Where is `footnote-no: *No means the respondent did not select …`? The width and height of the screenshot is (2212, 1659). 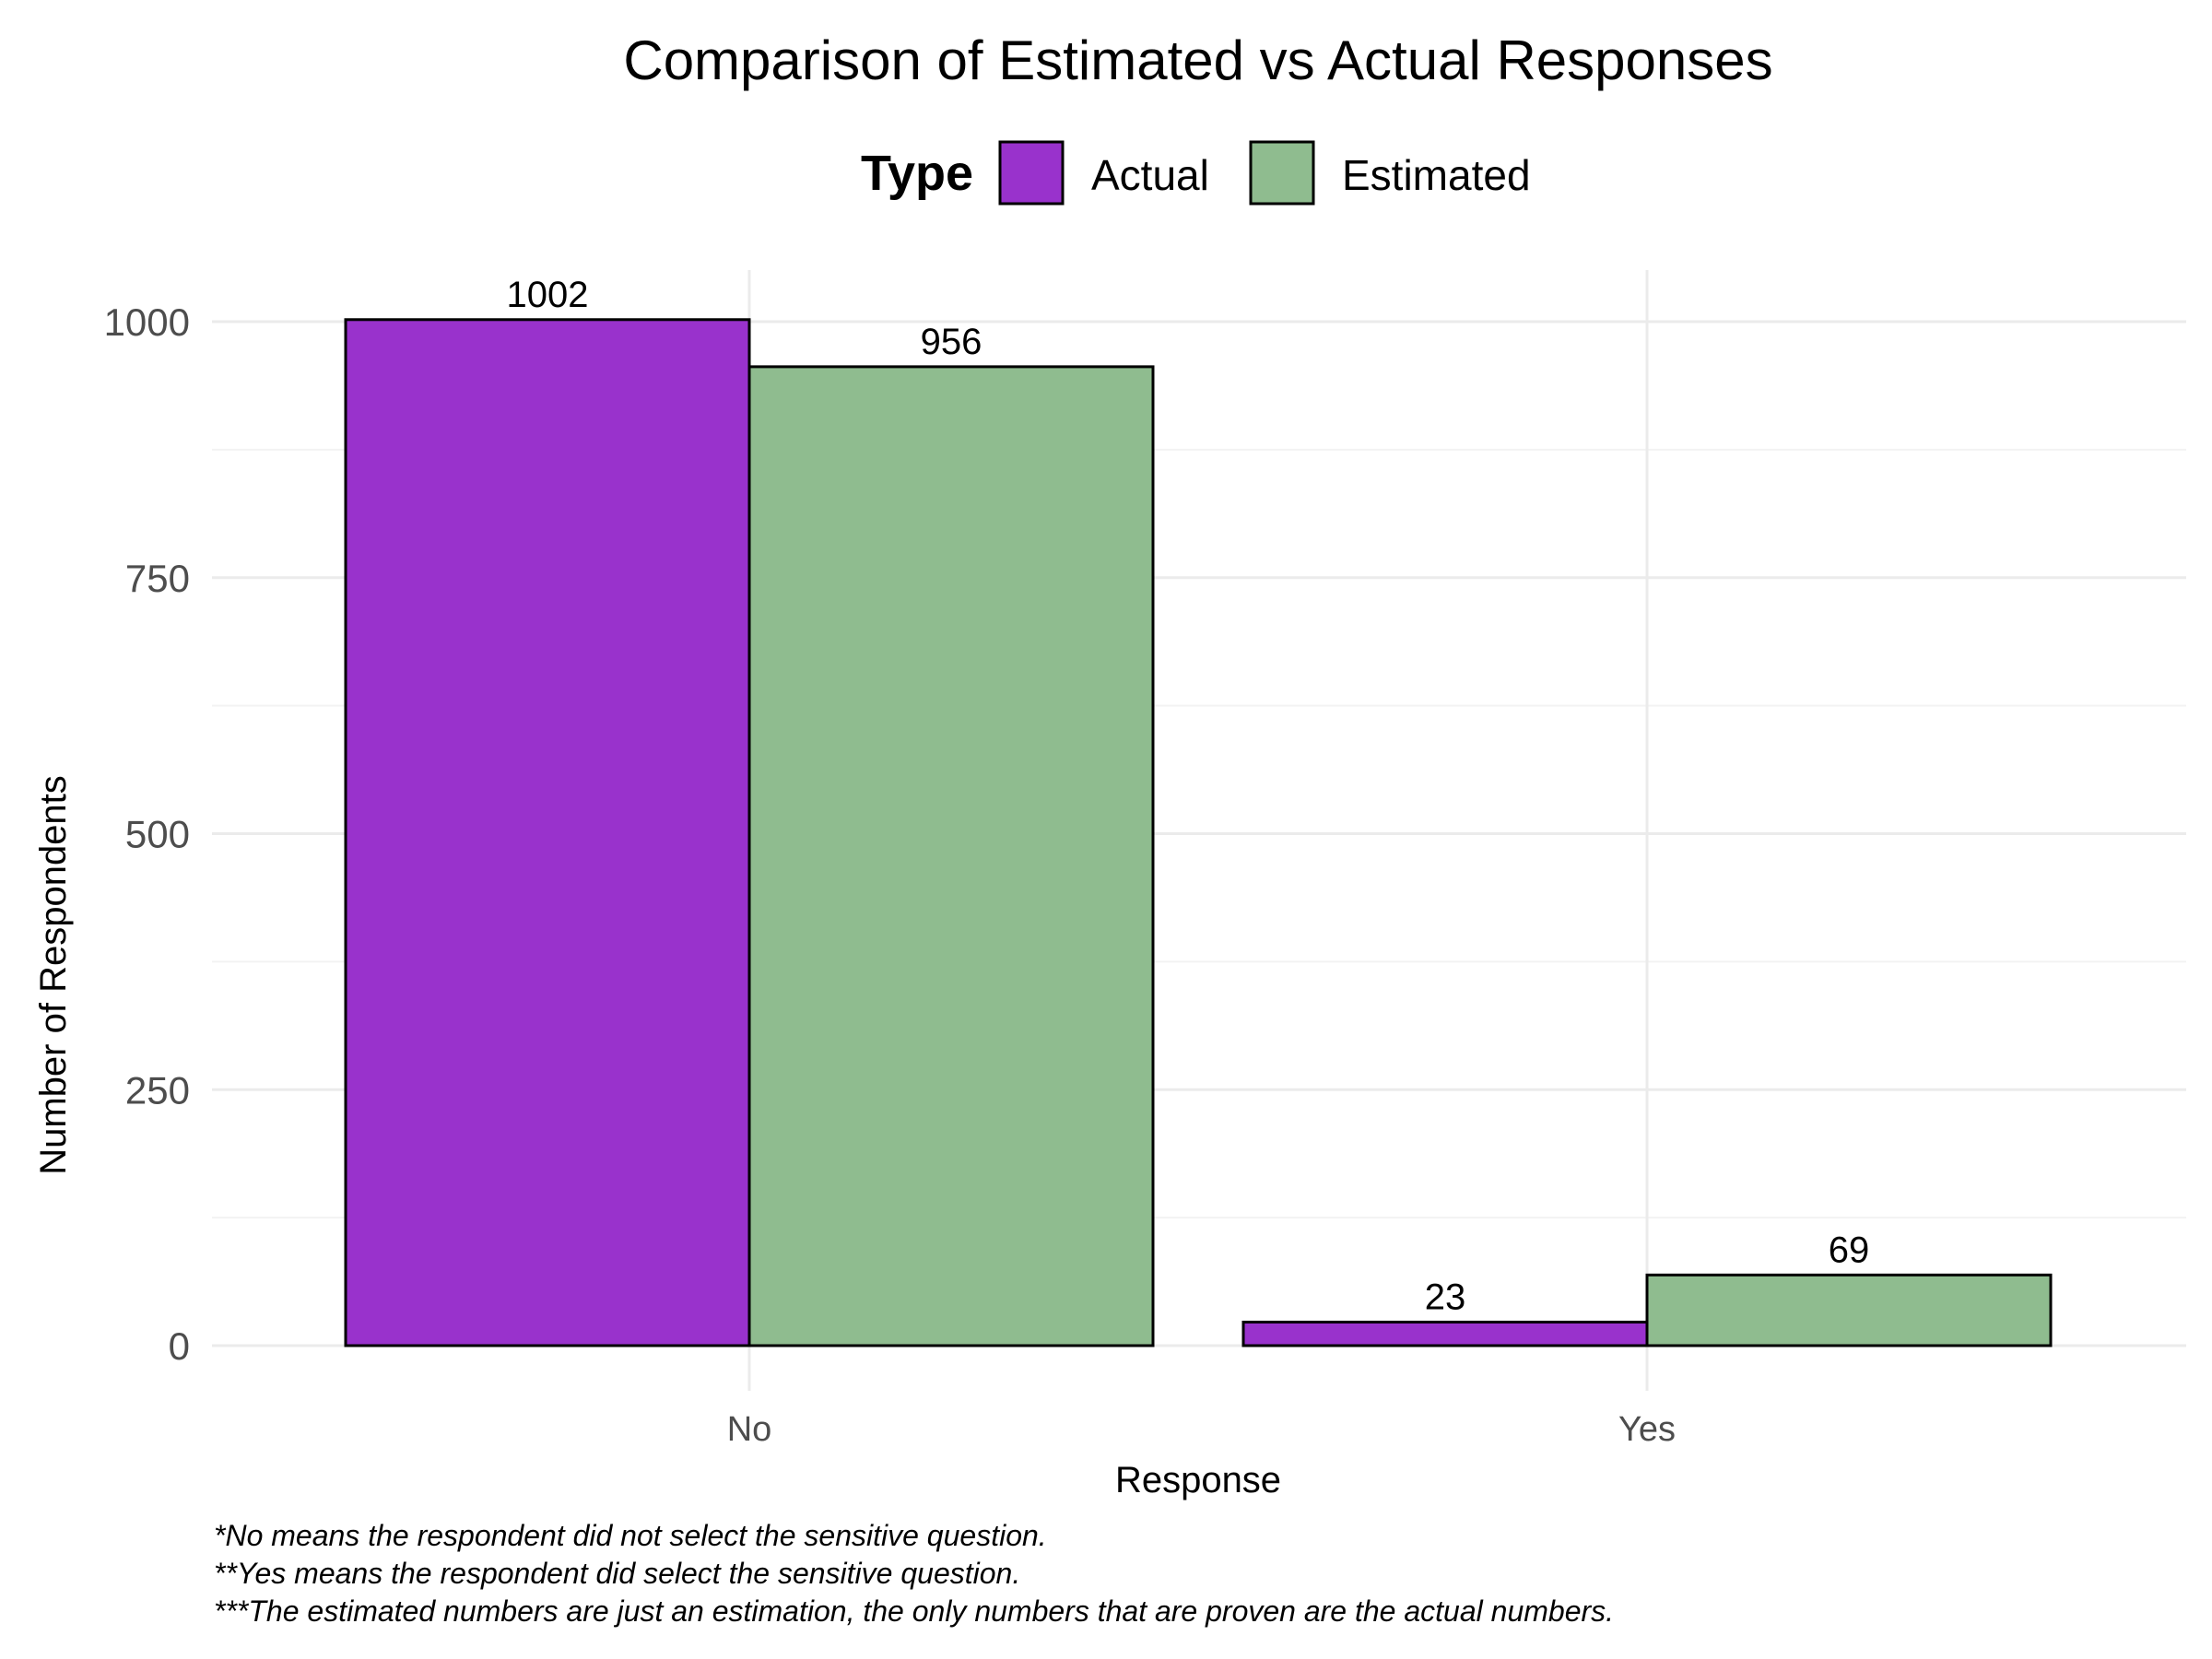
footnote-no: *No means the respondent did not select … is located at coordinates (630, 1535).